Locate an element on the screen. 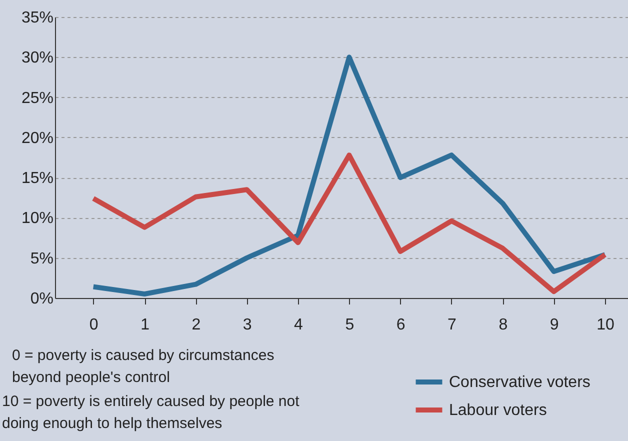  x-tick-label: 5 is located at coordinates (349, 325).